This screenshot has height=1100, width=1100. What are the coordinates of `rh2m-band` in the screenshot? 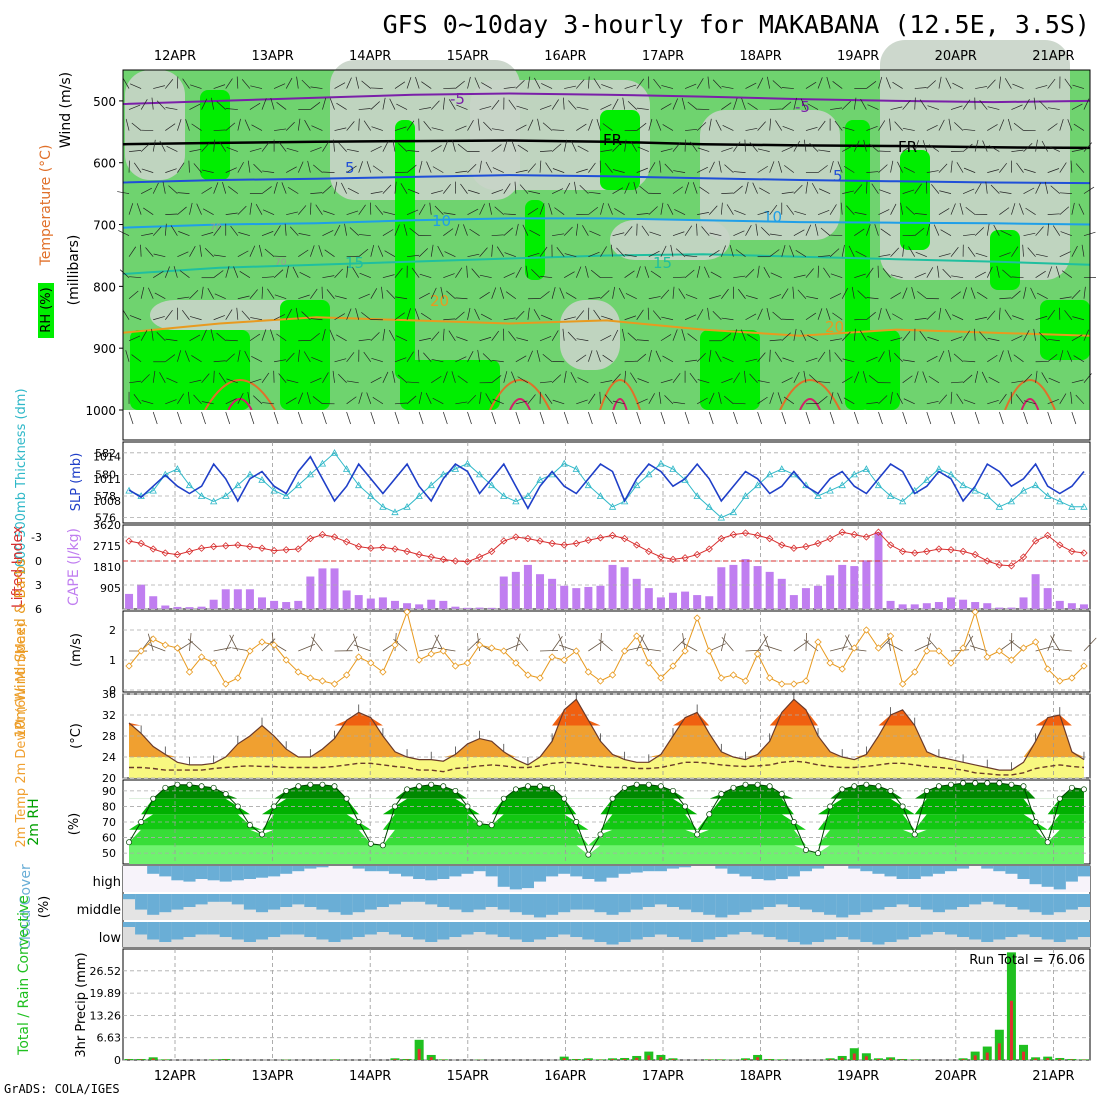 It's located at (606, 791).